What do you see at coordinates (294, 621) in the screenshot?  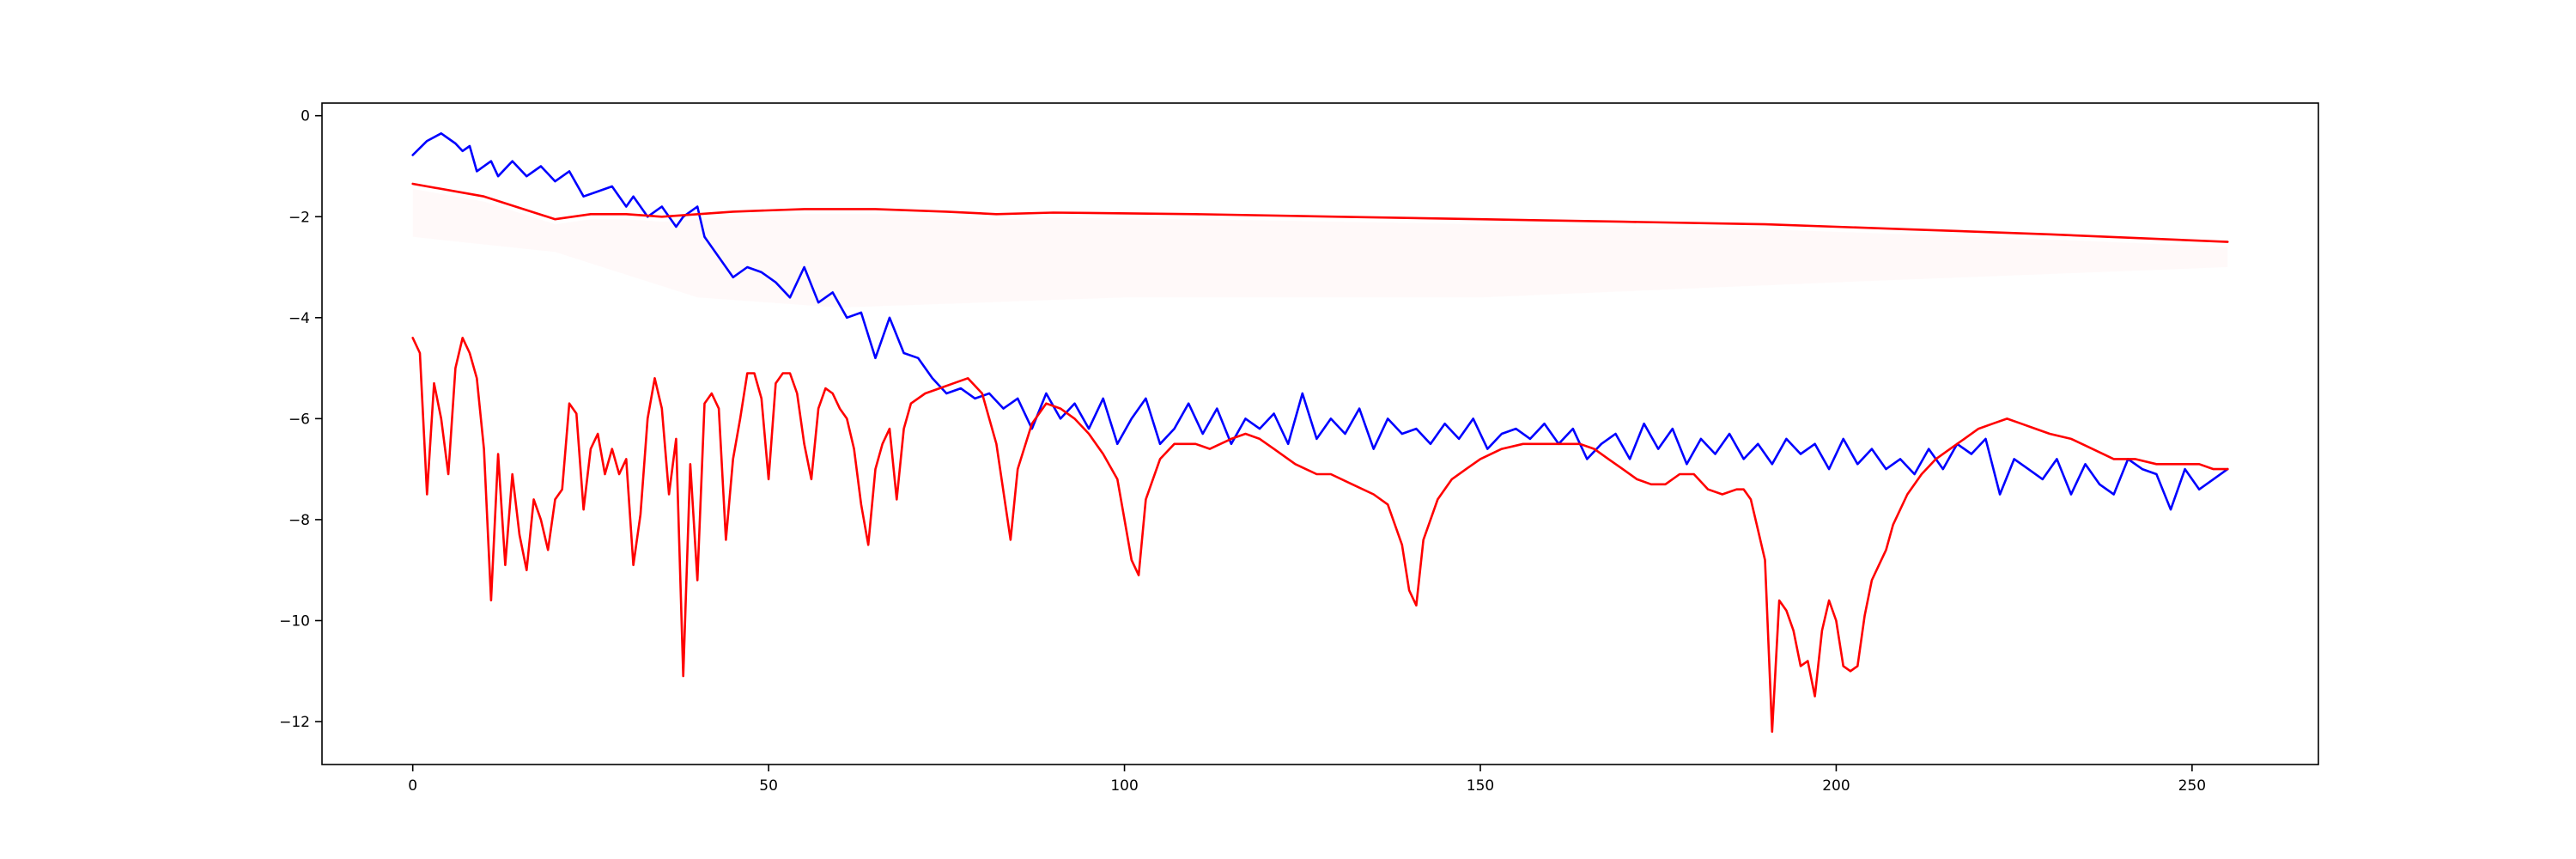 I see `y-tick-label: −10` at bounding box center [294, 621].